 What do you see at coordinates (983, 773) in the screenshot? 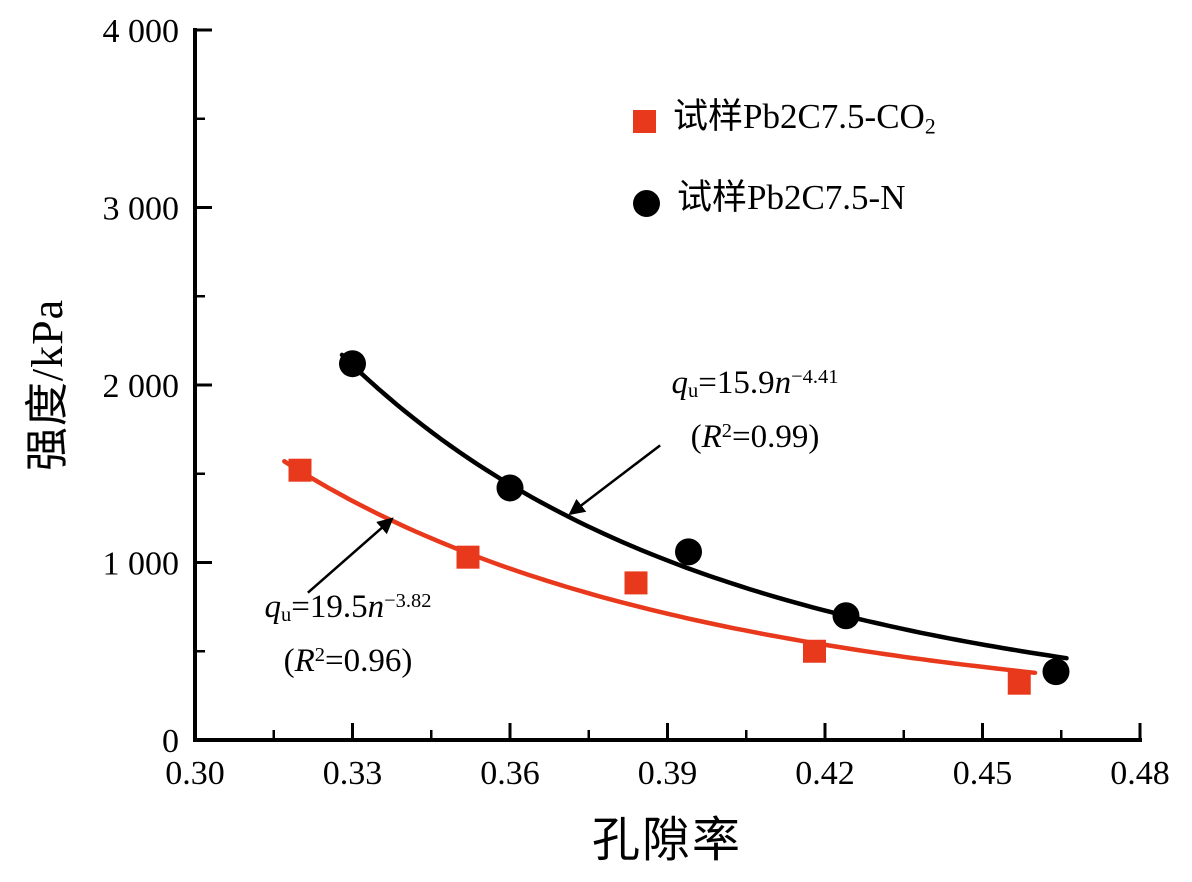
I see `x-tick-label: 0.45` at bounding box center [983, 773].